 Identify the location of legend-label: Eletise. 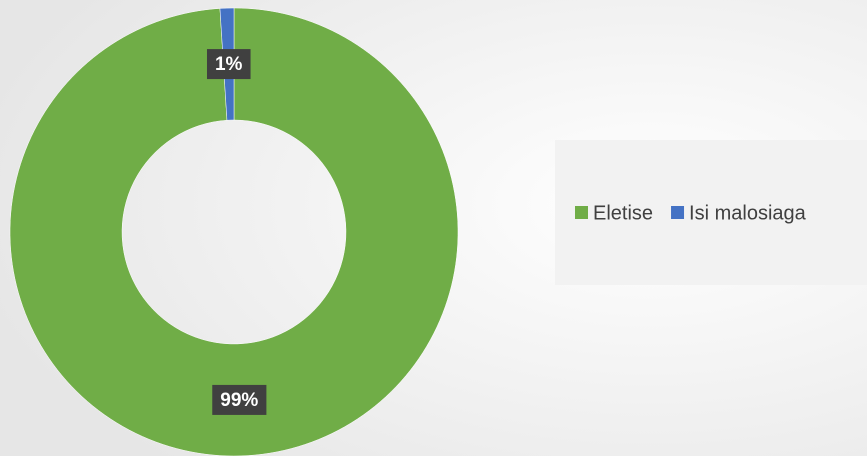
(623, 213).